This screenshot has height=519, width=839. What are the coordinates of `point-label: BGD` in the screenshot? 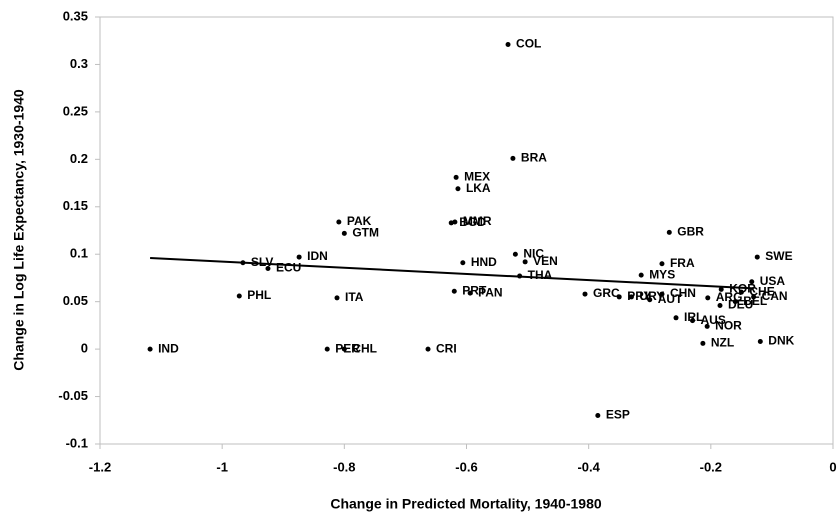 It's located at (472, 222).